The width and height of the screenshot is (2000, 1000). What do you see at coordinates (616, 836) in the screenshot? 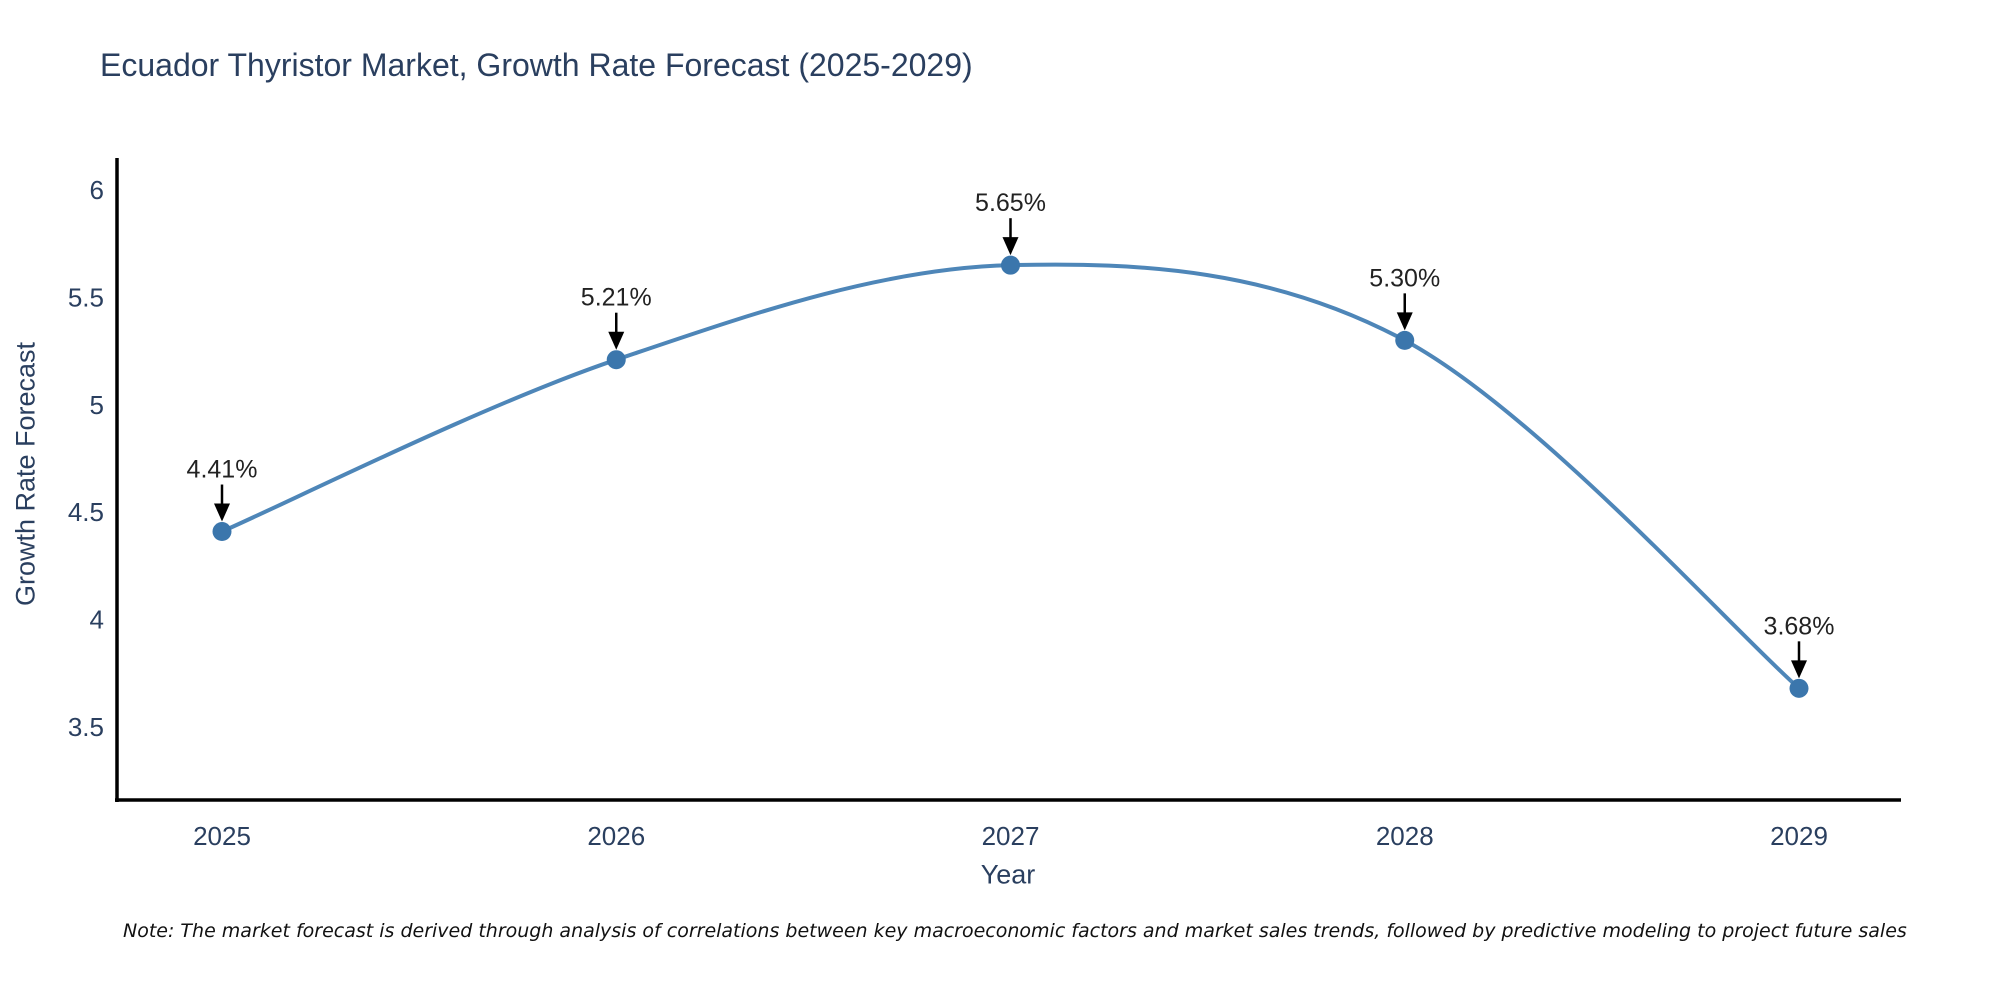
I see `x-tick-label: 2026` at bounding box center [616, 836].